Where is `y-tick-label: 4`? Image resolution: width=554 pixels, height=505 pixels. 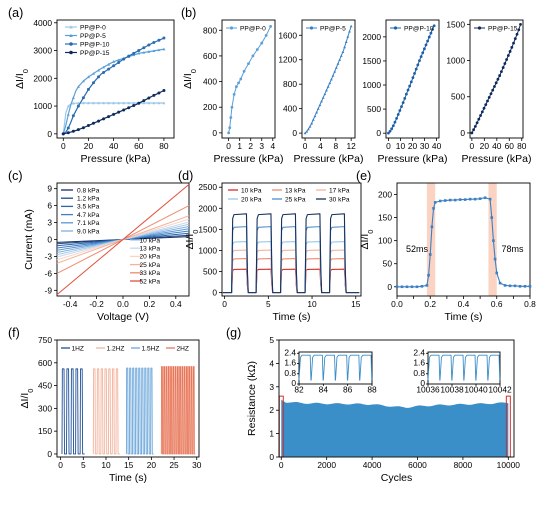
y-tick-label: 4 is located at coordinates (271, 363).